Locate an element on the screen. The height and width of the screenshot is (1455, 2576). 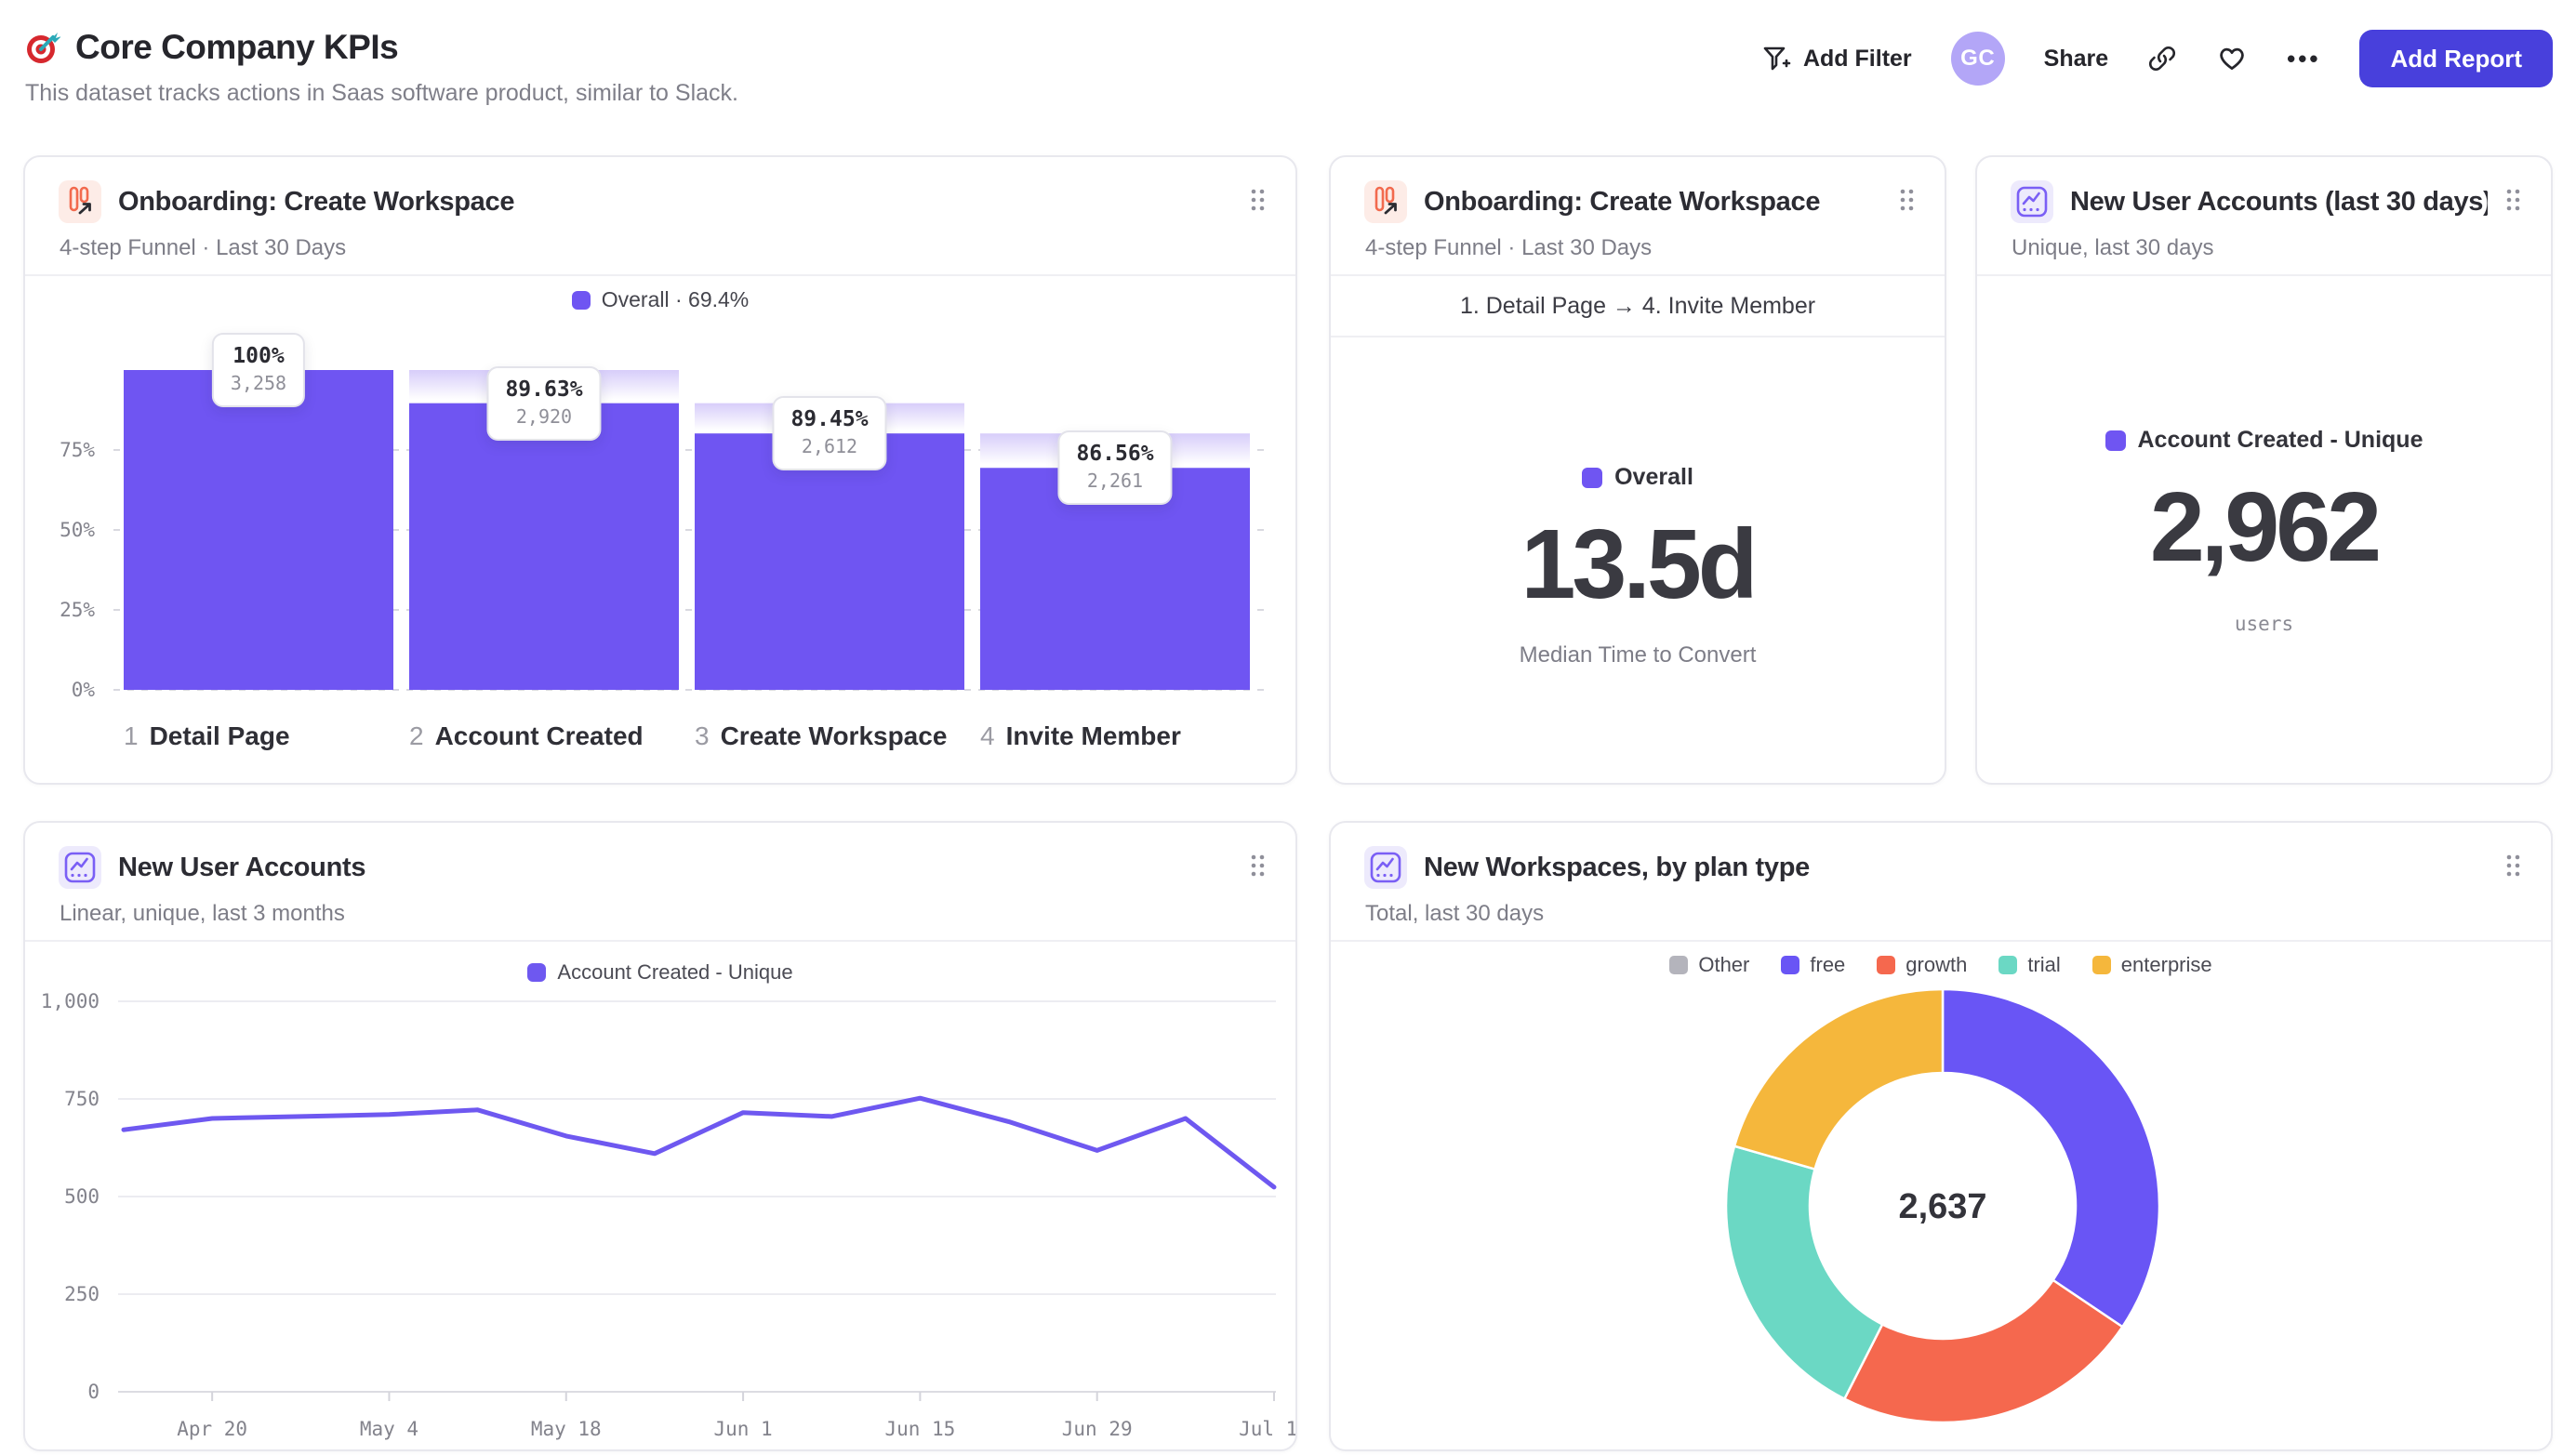
card-title: New User Accounts is located at coordinates (242, 867).